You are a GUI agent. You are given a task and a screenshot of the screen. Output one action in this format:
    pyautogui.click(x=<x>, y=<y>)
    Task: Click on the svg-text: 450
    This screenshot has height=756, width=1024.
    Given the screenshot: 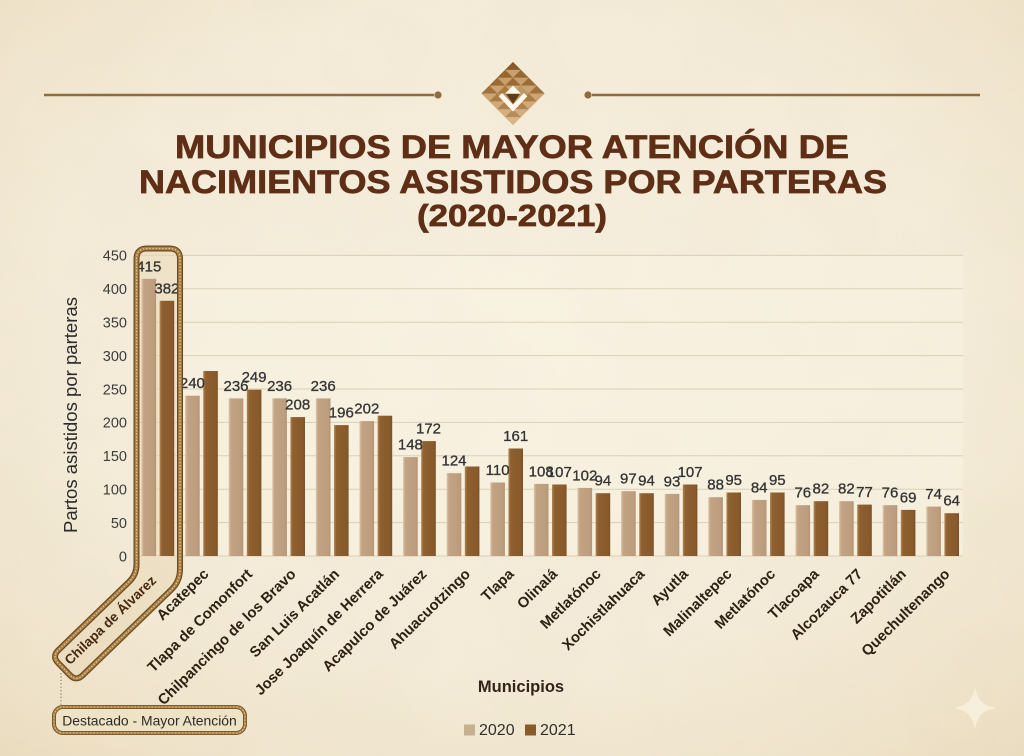 What is the action you would take?
    pyautogui.click(x=115, y=257)
    